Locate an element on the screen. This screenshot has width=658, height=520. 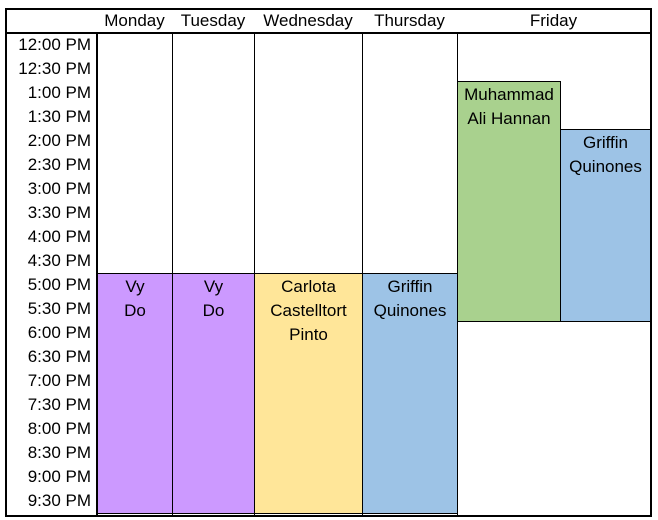
time-label: 5:30 PM is located at coordinates (59, 308).